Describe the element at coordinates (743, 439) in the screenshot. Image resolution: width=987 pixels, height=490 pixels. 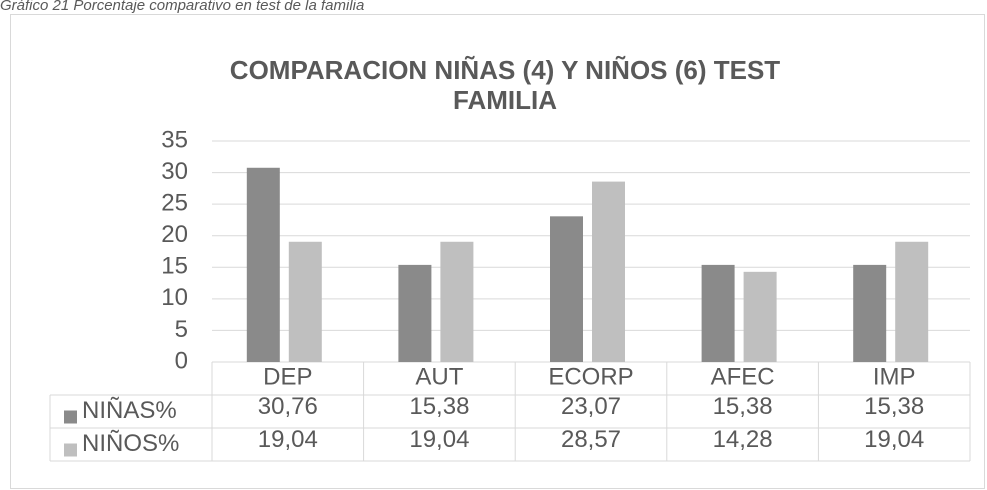
I see `table-value: 14,28` at that location.